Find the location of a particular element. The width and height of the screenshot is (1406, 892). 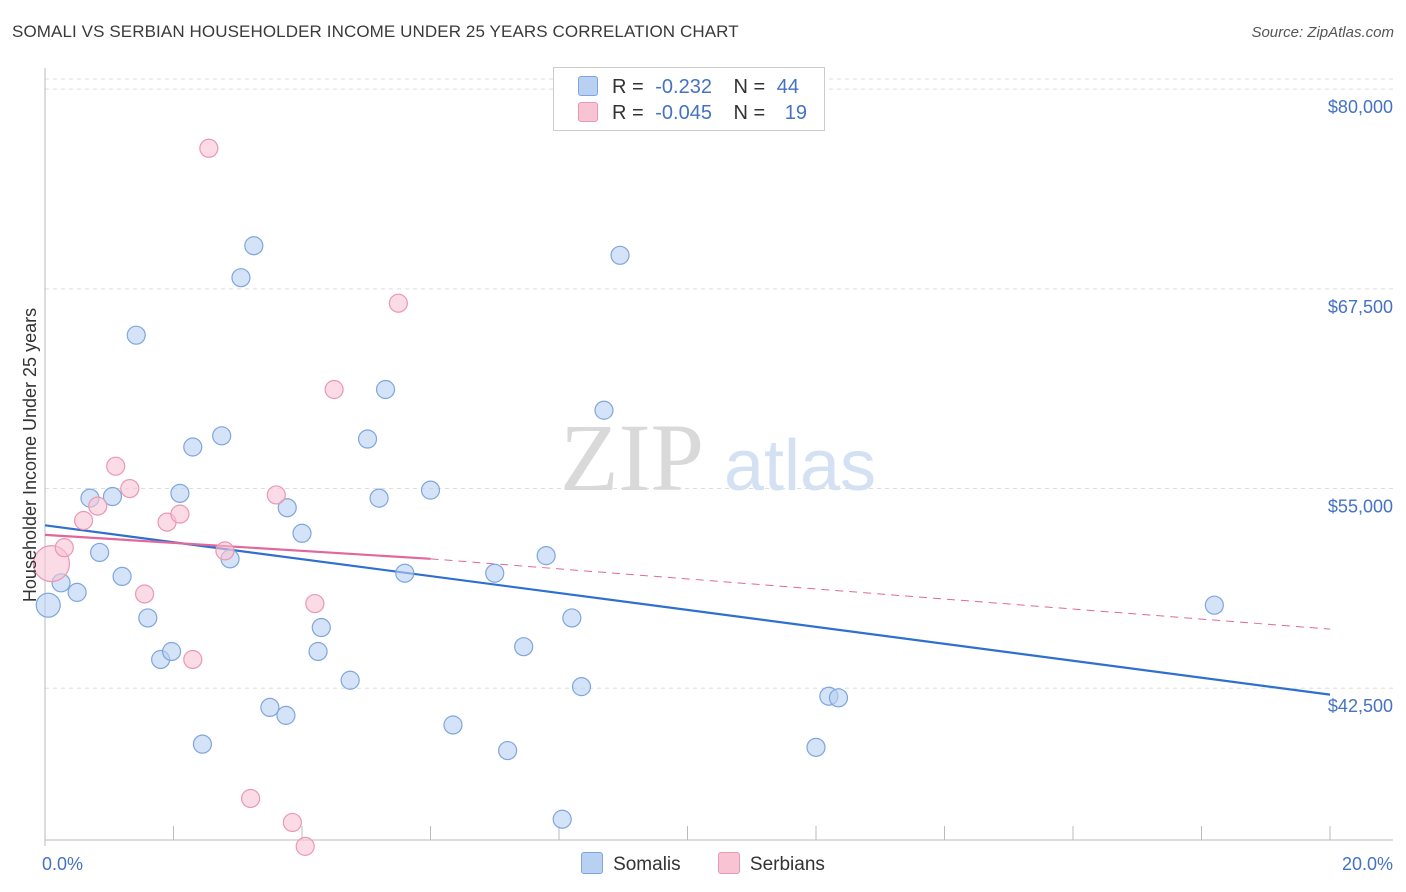

watermark-atlas: atlas is located at coordinates (800, 466).